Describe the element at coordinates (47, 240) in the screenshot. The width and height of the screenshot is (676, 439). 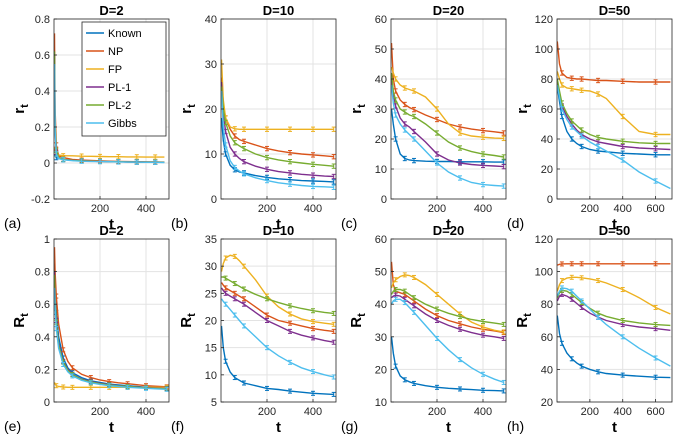
I see `y-tick-label: 1` at that location.